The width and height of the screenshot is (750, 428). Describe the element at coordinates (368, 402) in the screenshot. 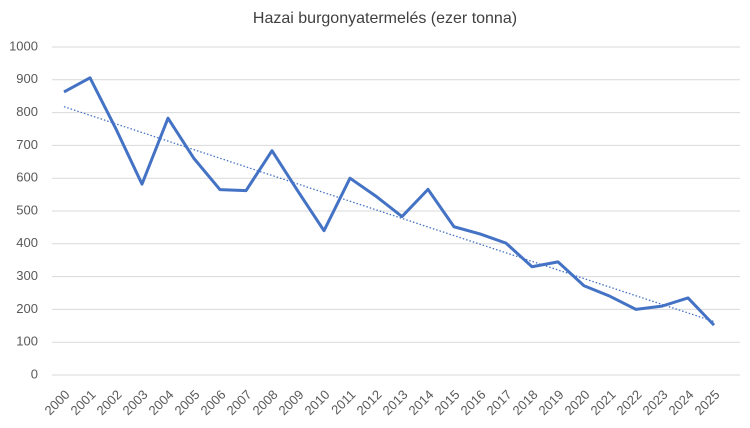

I see `x-tick-label: 2012` at that location.